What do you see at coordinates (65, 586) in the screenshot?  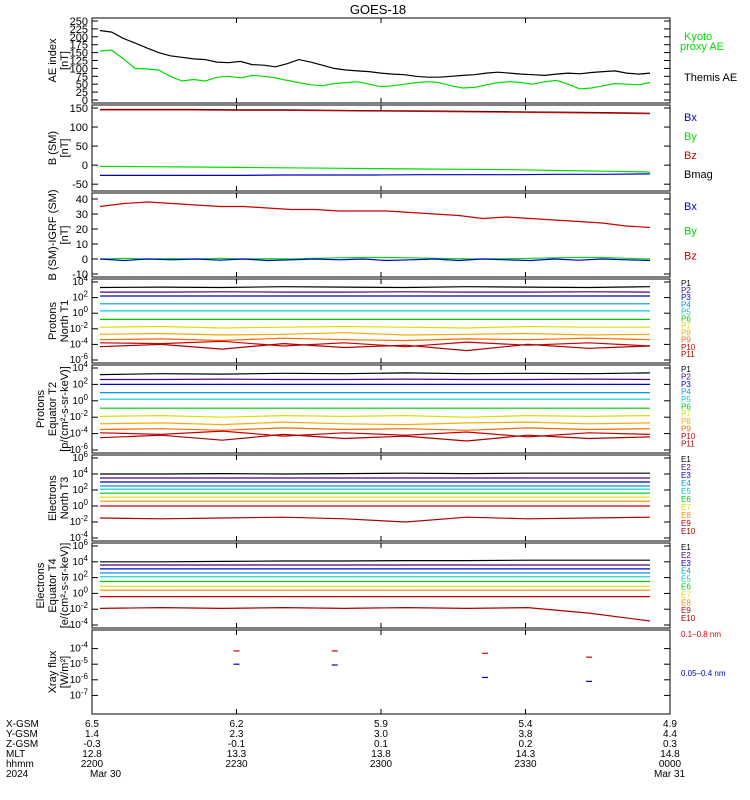 I see `y-axis-label: [e/(cm²-s-sr-keV)]` at bounding box center [65, 586].